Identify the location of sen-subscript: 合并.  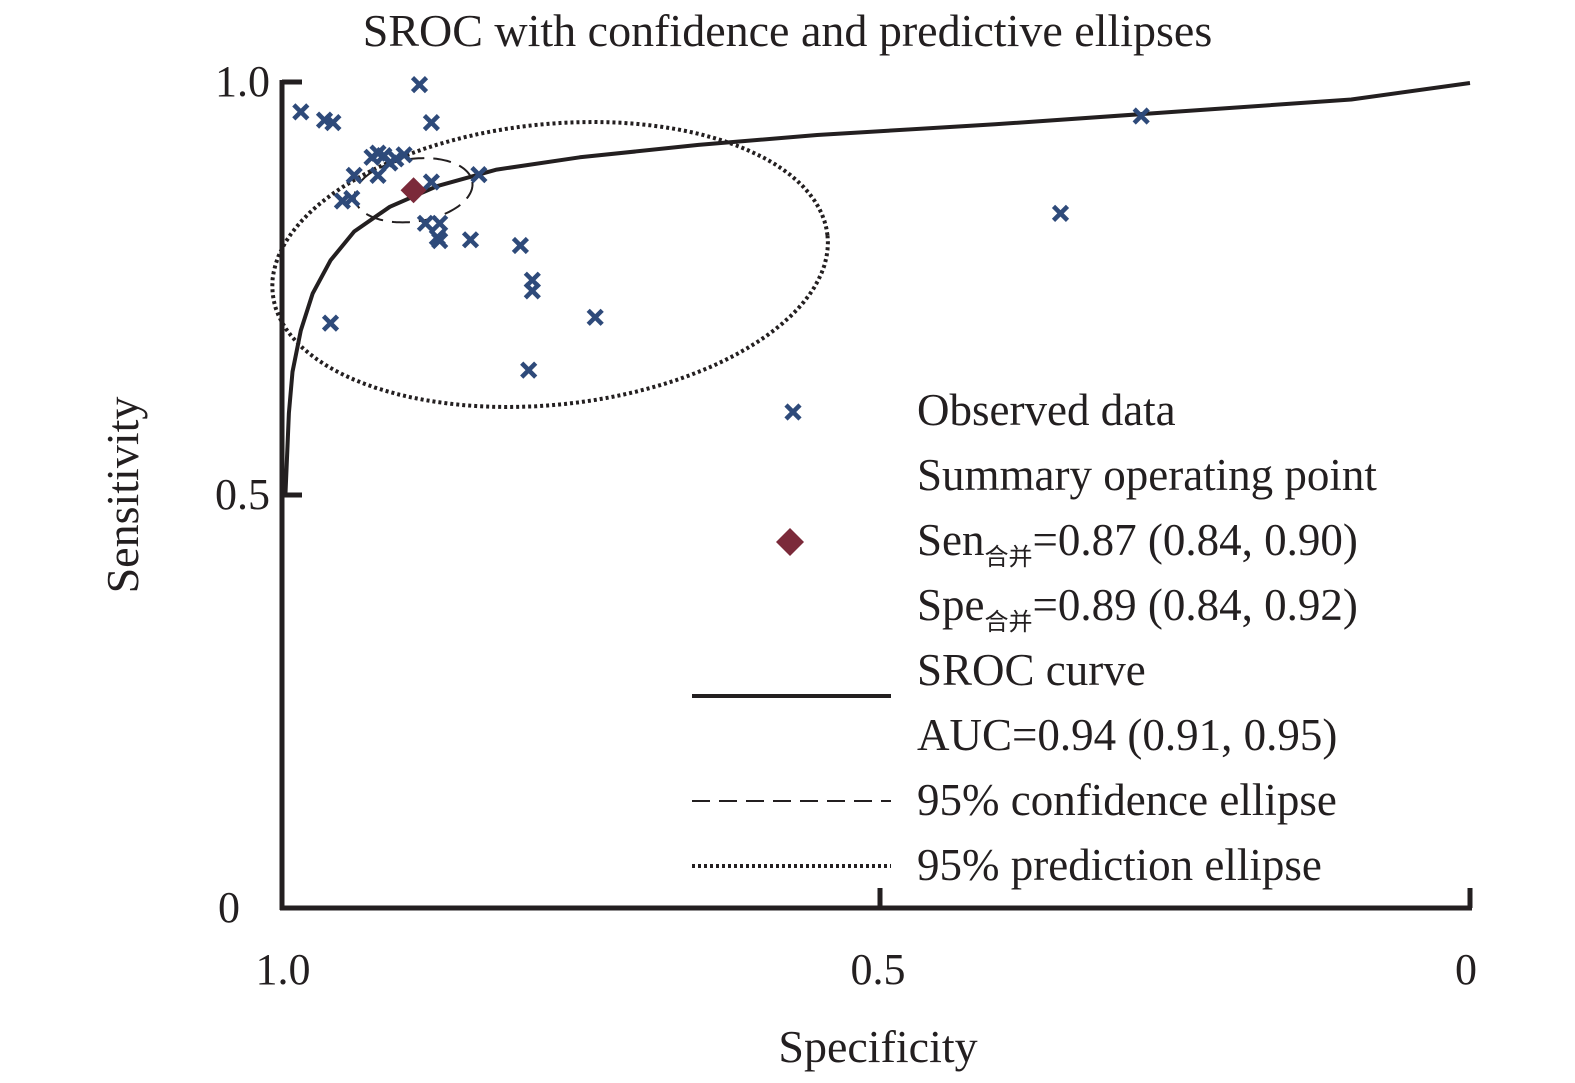
(1008, 557).